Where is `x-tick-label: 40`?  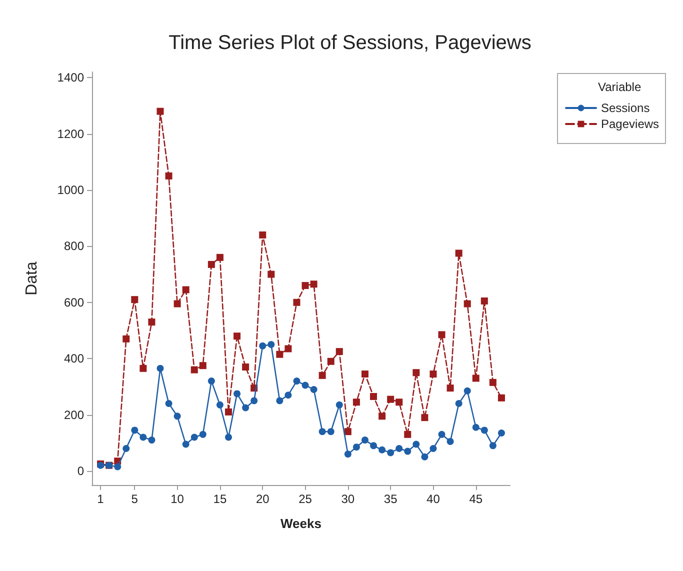
x-tick-label: 40 is located at coordinates (433, 499).